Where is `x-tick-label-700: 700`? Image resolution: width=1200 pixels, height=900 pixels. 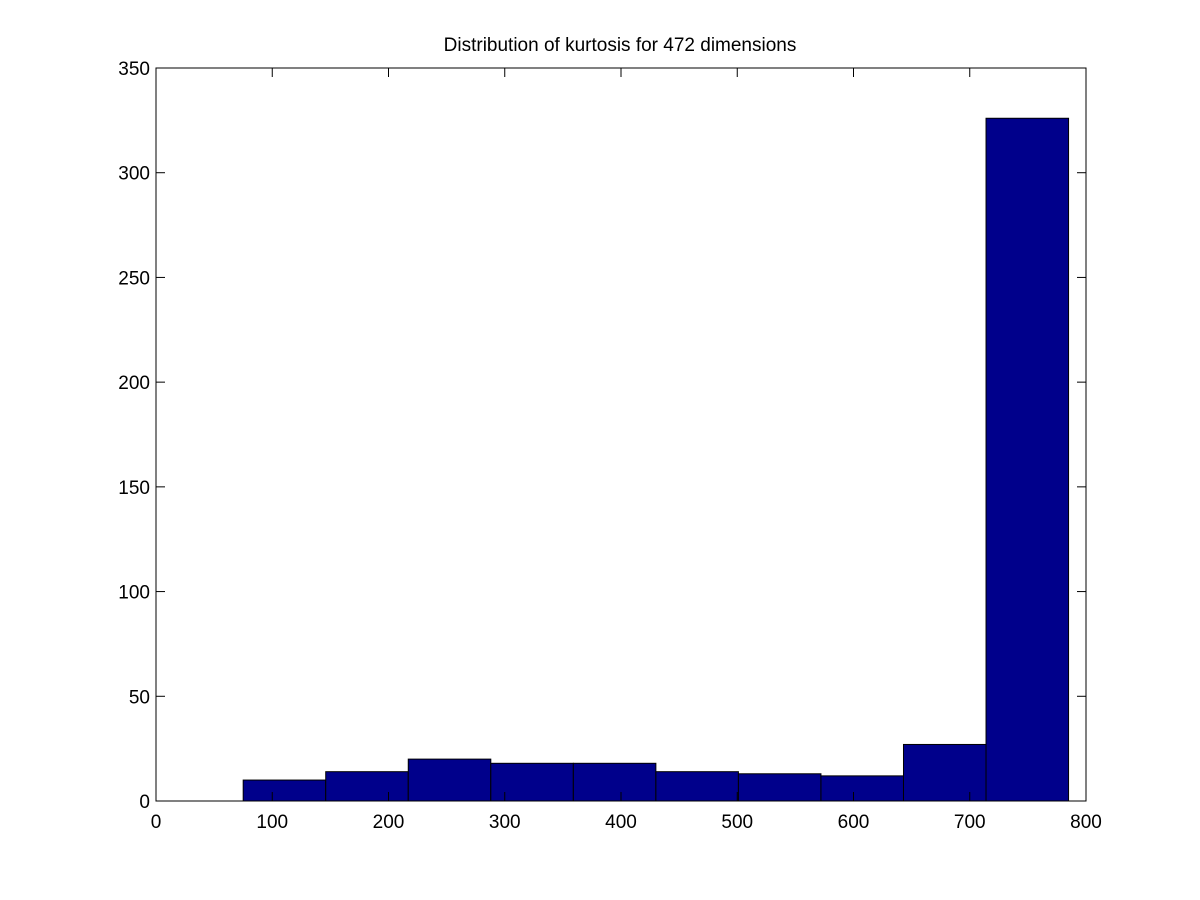 x-tick-label-700: 700 is located at coordinates (970, 822).